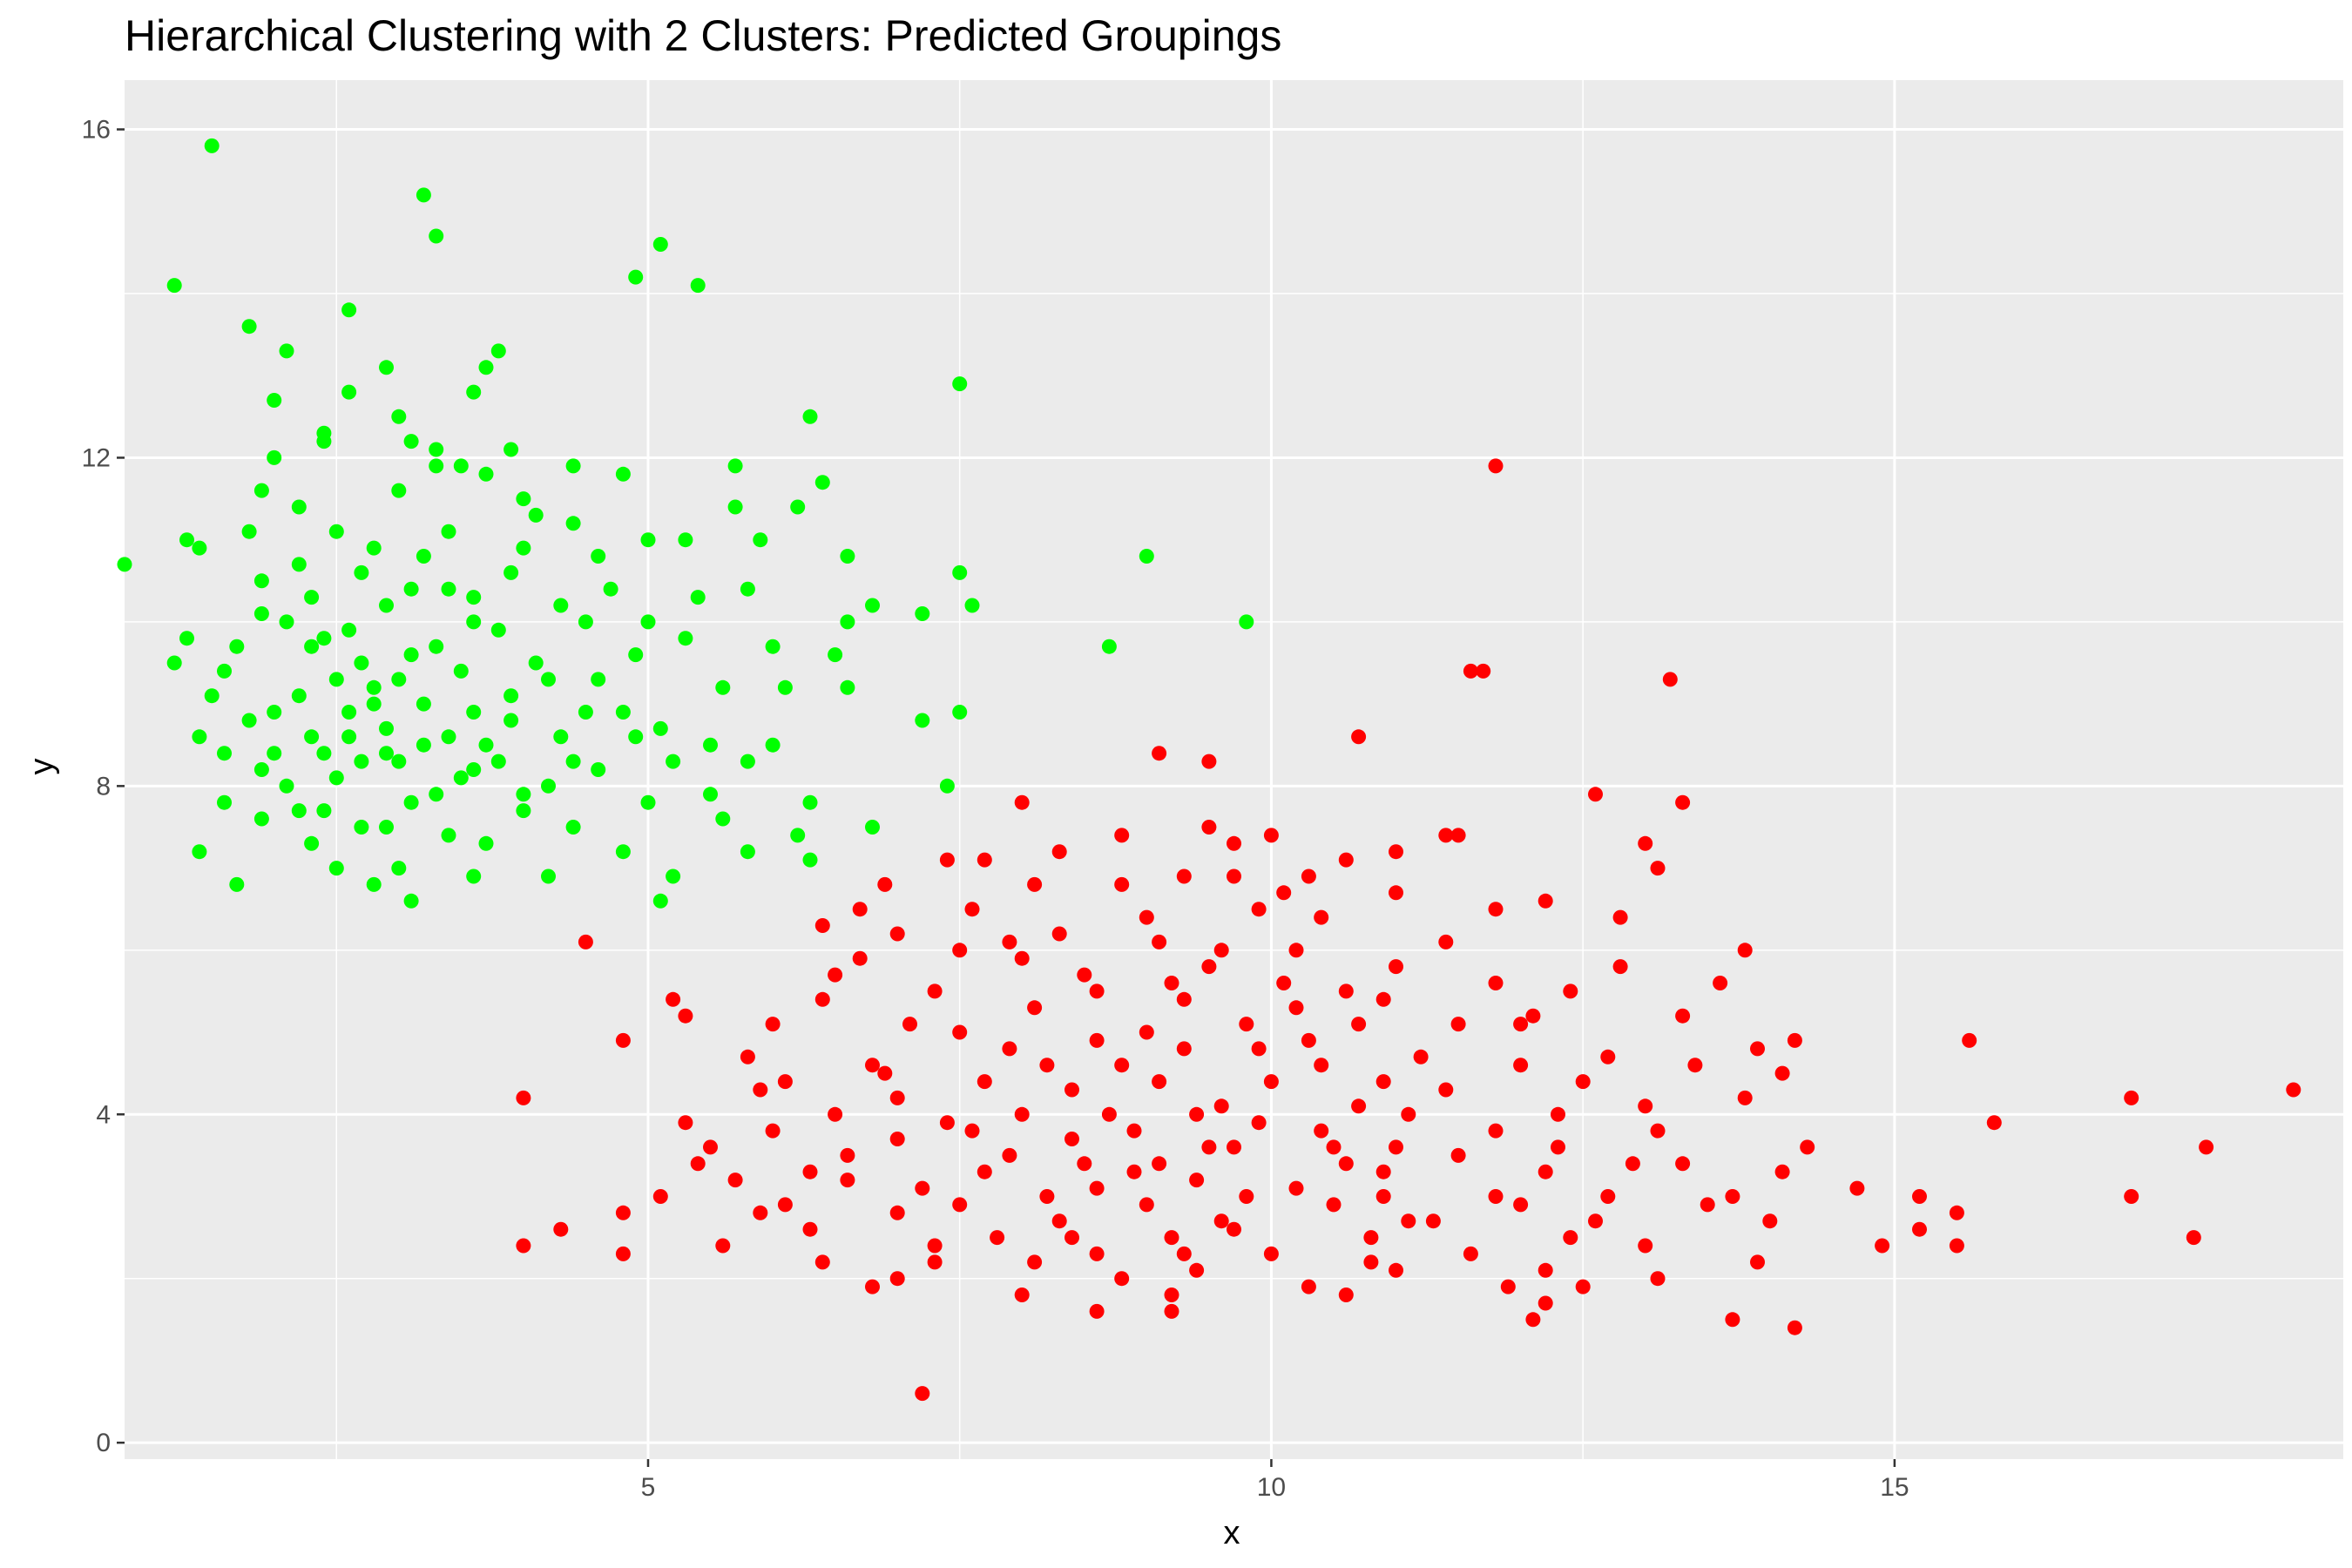  Describe the element at coordinates (103, 786) in the screenshot. I see `y-tick-label: 8` at that location.